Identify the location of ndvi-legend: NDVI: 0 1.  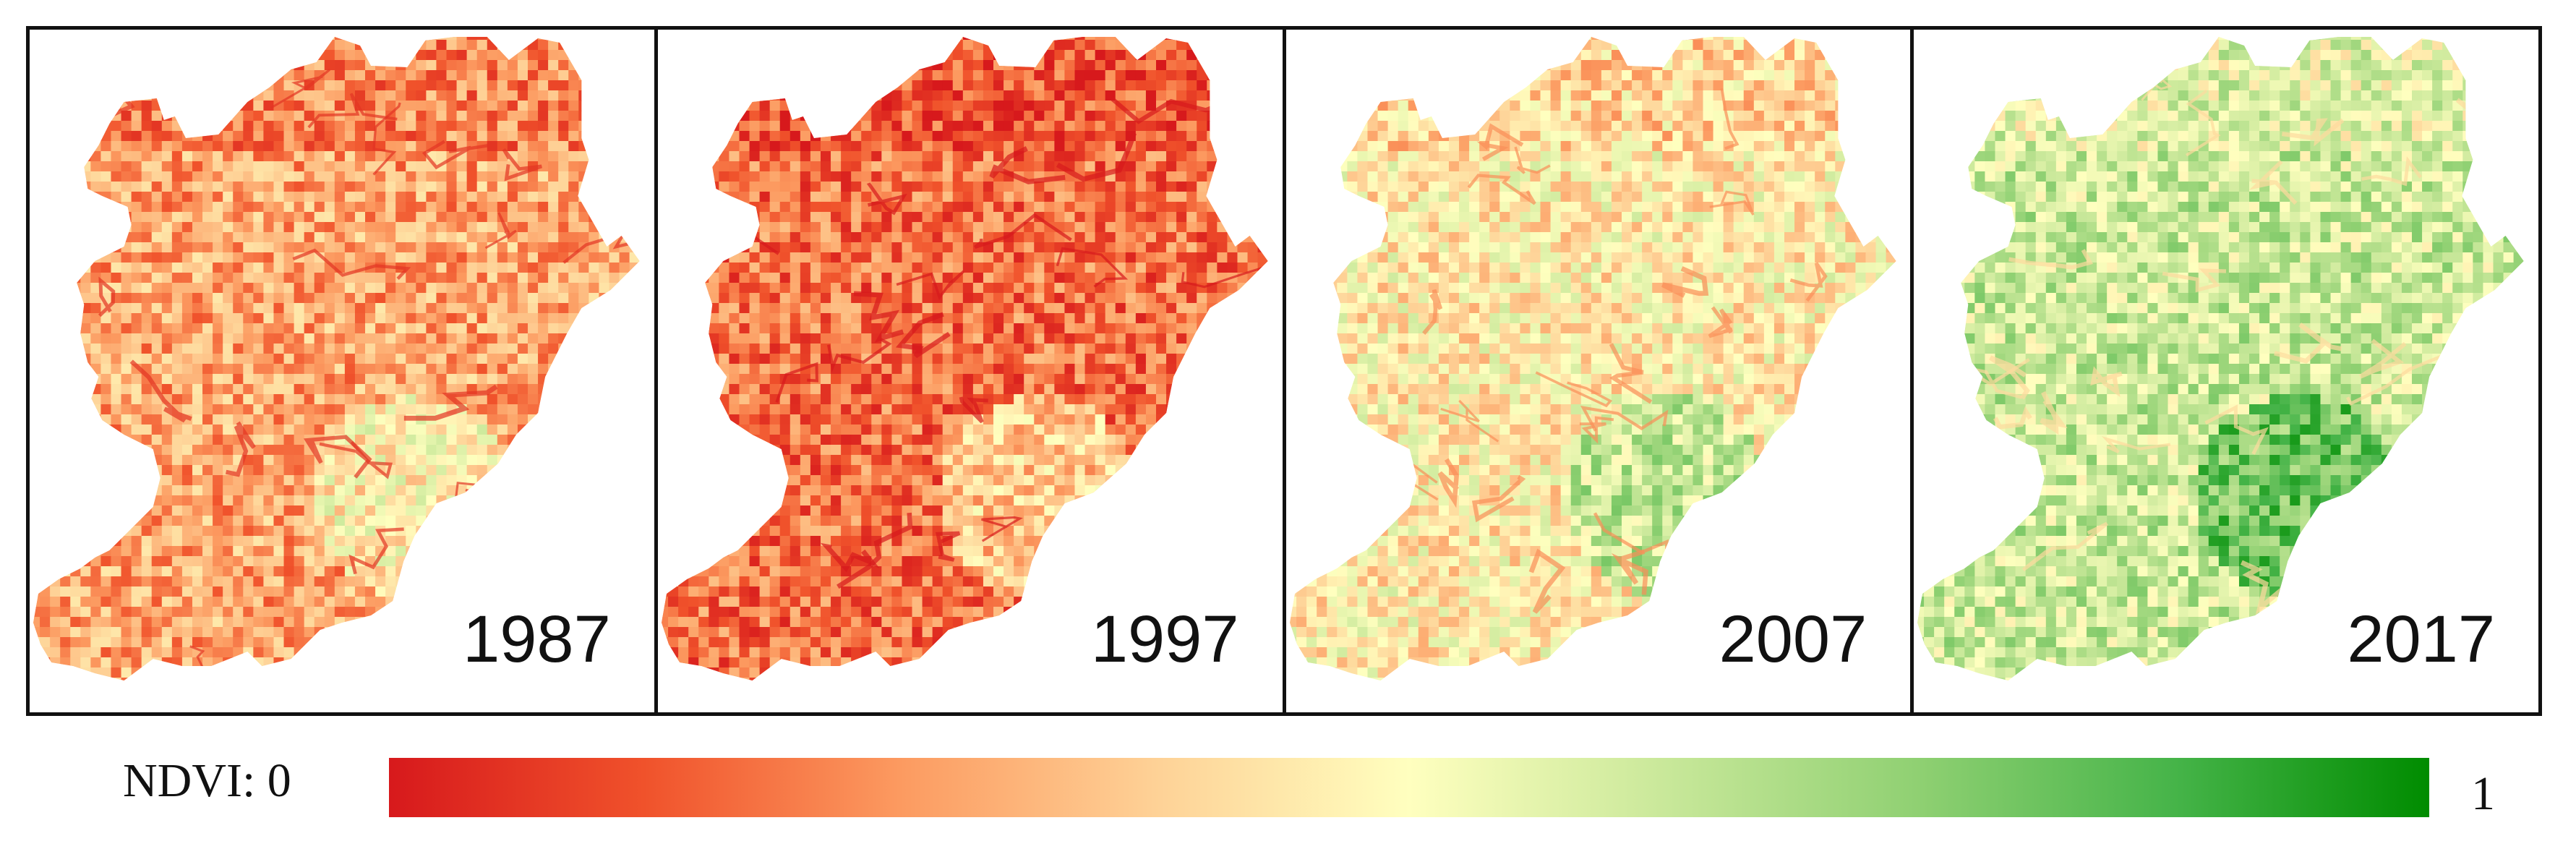
(1288, 788).